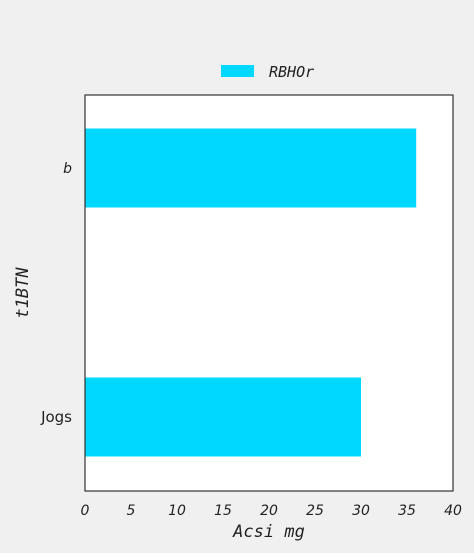 The image size is (474, 553). I want to click on x-tick-label-20: 20, so click(269, 511).